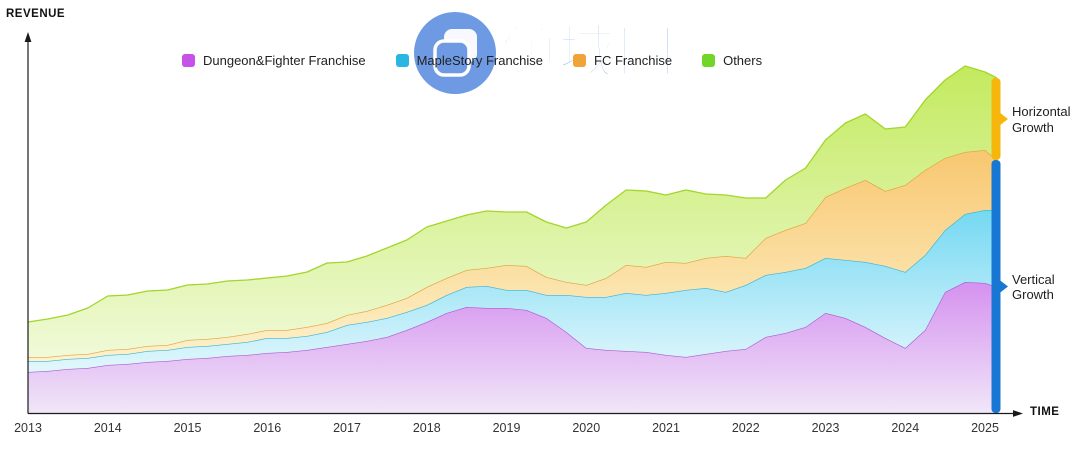 The height and width of the screenshot is (456, 1080). I want to click on legend-swatch-maplestory-franchise, so click(402, 60).